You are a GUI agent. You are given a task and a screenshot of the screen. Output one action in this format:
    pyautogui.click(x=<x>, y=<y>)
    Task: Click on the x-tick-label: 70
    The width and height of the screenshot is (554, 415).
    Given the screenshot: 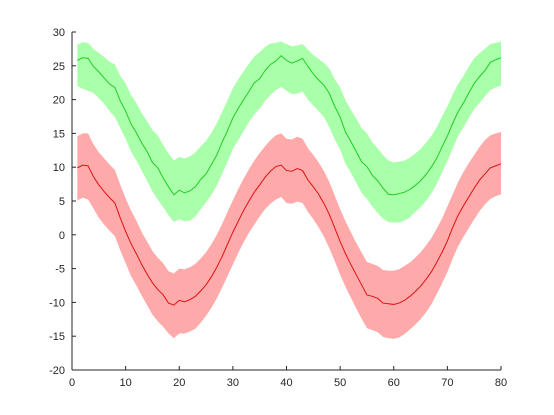 What is the action you would take?
    pyautogui.click(x=447, y=383)
    